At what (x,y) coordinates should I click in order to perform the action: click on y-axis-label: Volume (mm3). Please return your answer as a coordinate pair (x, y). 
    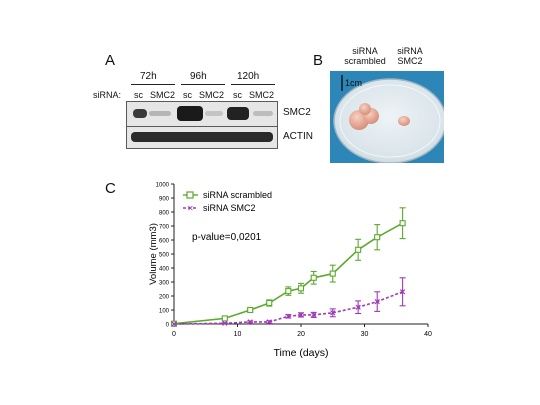
    Looking at the image, I should click on (153, 254).